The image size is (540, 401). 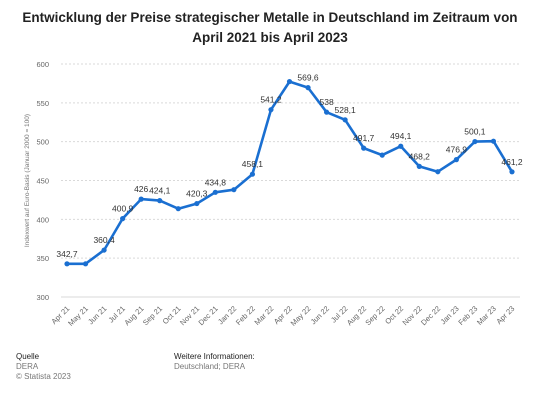 I want to click on x-tick-label: Feb 22, so click(x=245, y=315).